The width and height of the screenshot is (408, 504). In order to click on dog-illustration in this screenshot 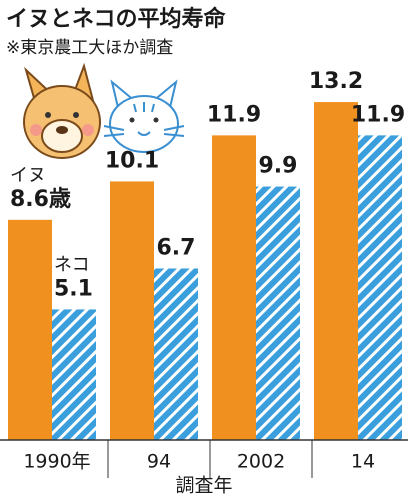, I will do `click(62, 110)`.